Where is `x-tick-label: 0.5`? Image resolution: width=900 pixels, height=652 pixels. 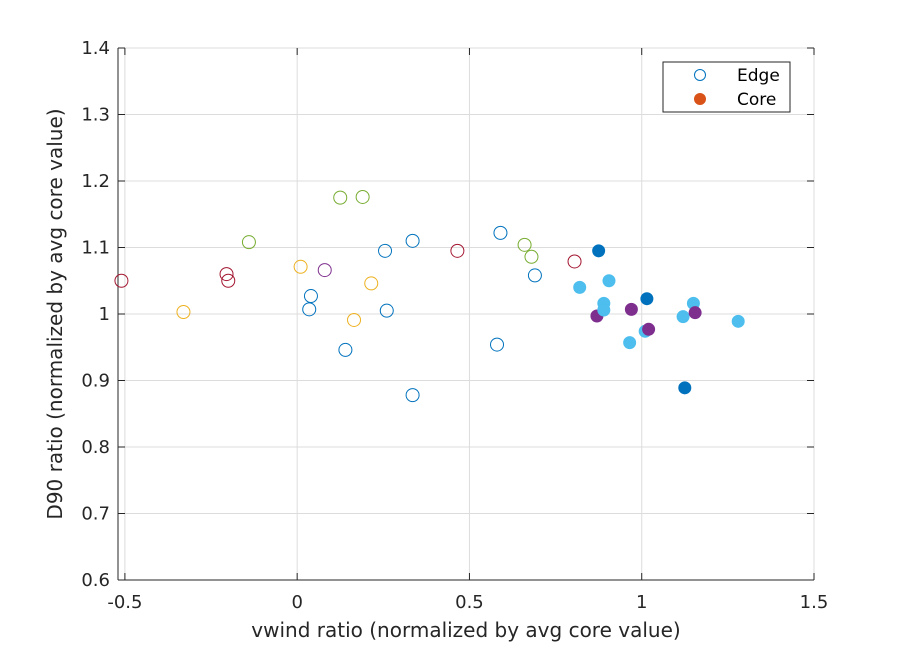
x-tick-label: 0.5 is located at coordinates (469, 602).